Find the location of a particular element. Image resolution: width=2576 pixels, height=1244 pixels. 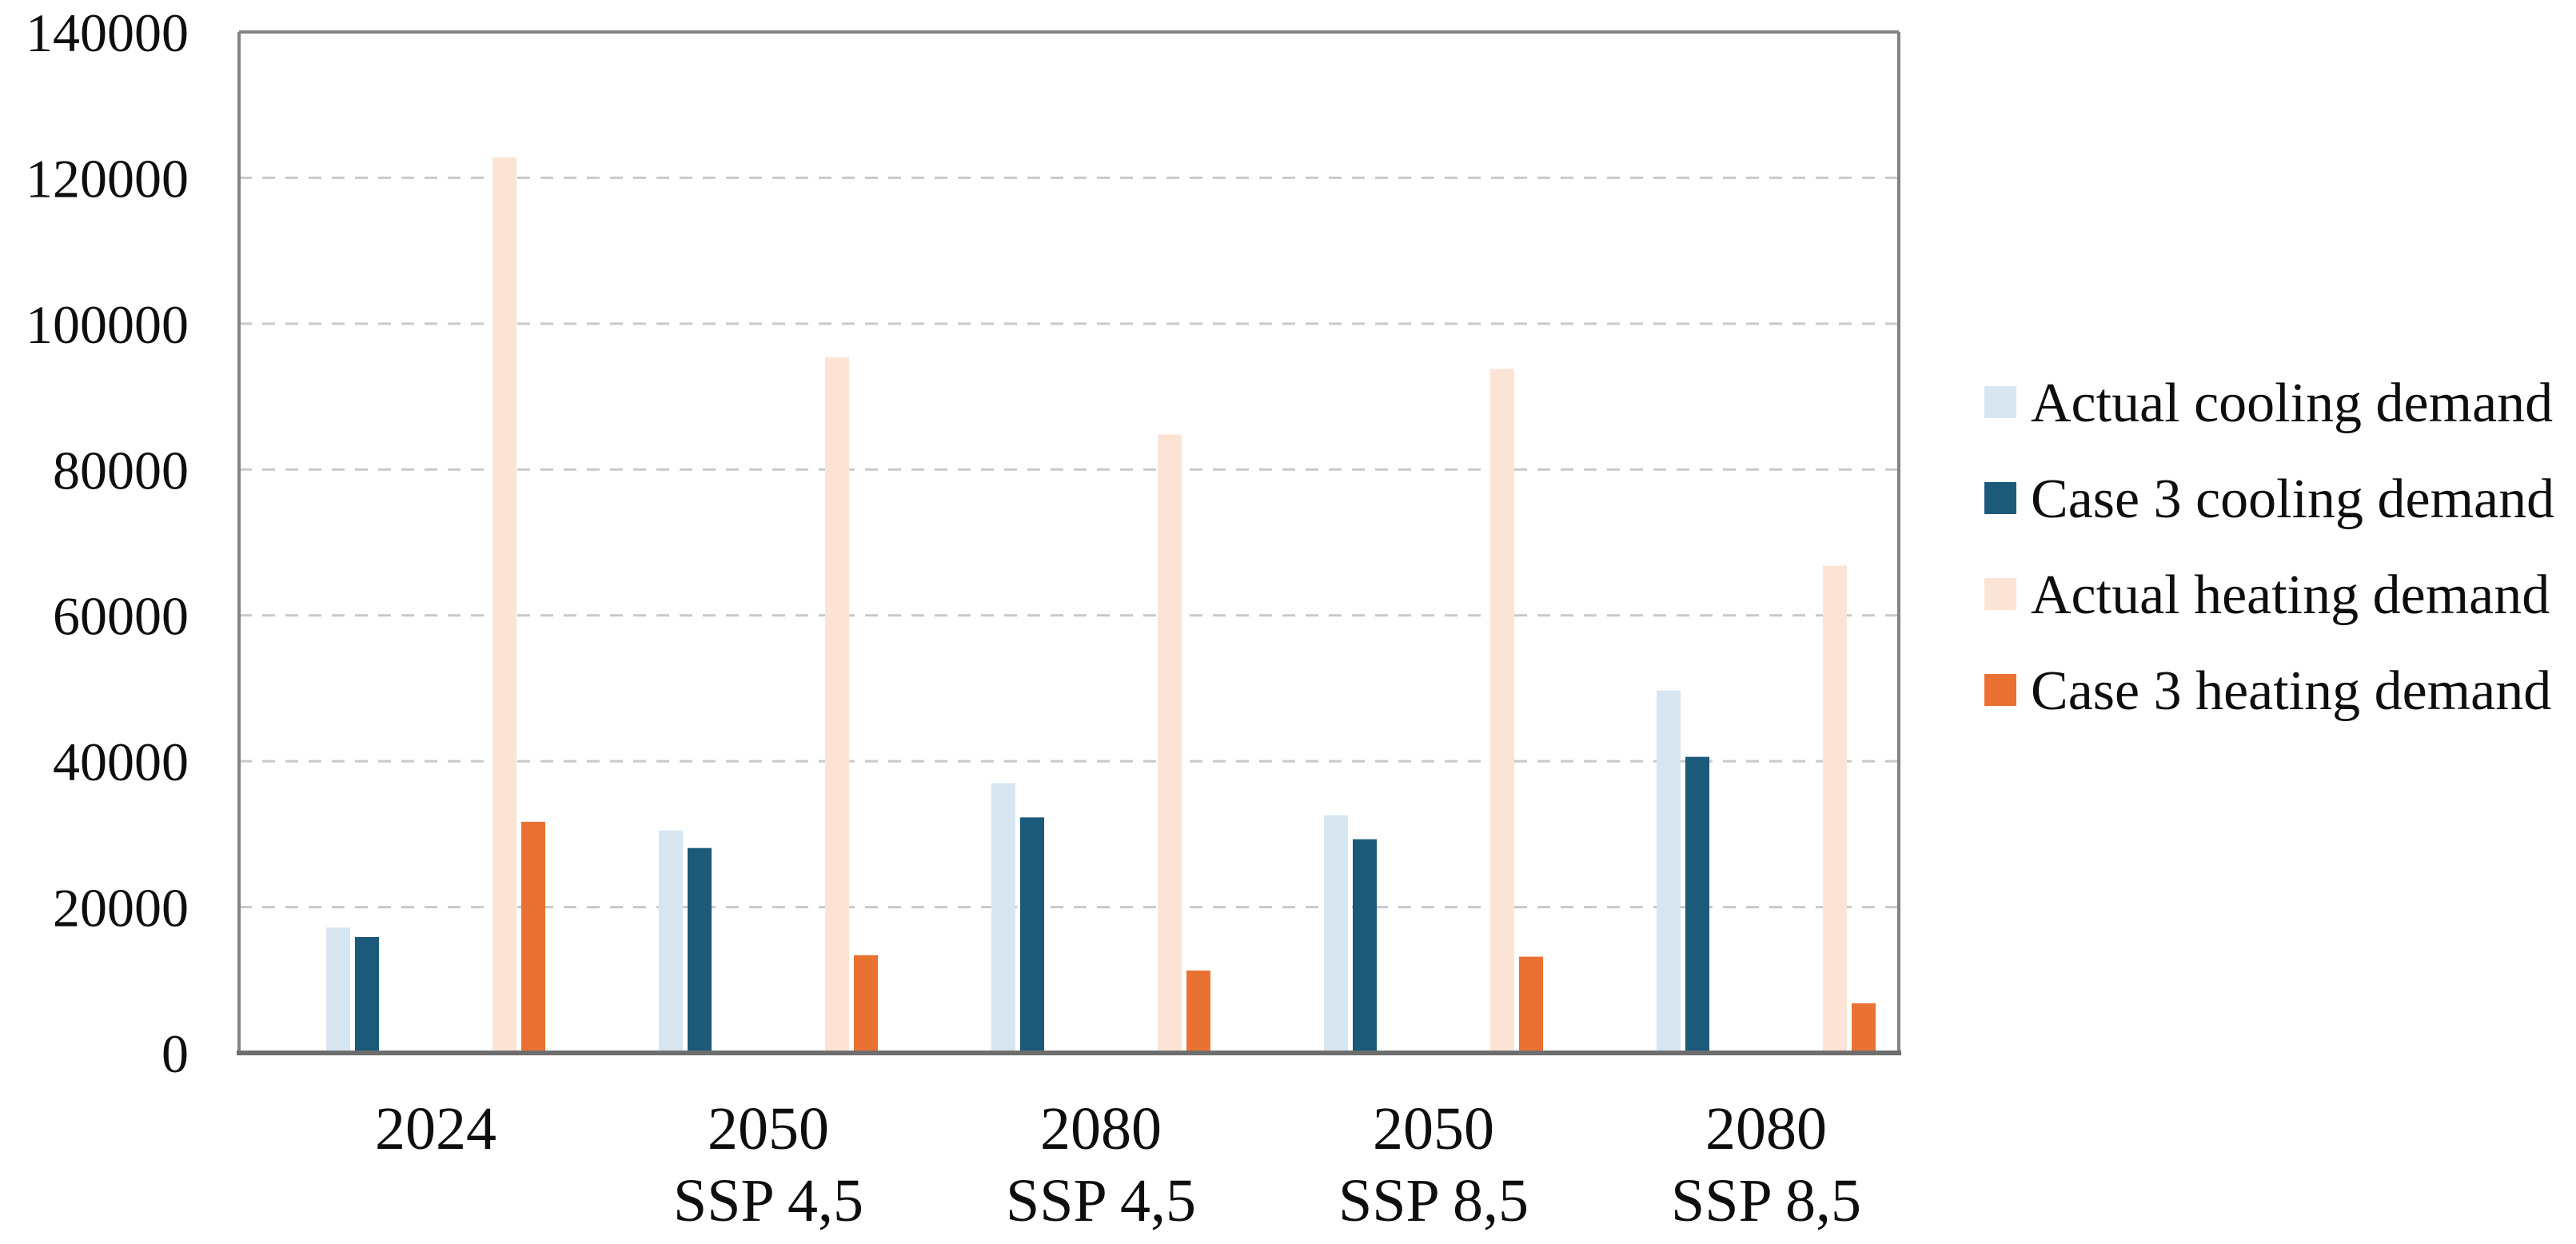

legend-swatch-case-3-cooling-demand-icon is located at coordinates (2000, 498).